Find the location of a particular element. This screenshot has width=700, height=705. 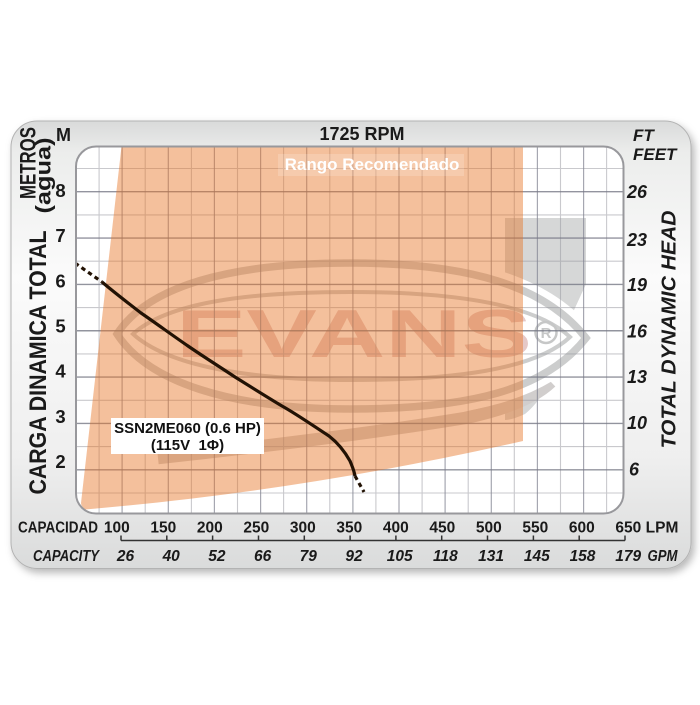

svg-text: 2 is located at coordinates (60, 461).